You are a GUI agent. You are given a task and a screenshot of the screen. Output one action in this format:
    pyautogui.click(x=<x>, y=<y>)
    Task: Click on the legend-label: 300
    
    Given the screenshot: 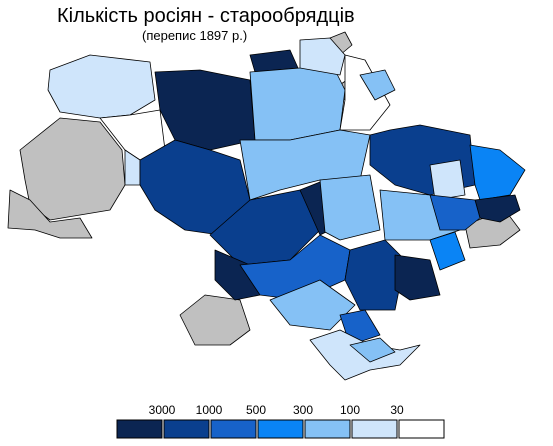 What is the action you would take?
    pyautogui.click(x=303, y=410)
    